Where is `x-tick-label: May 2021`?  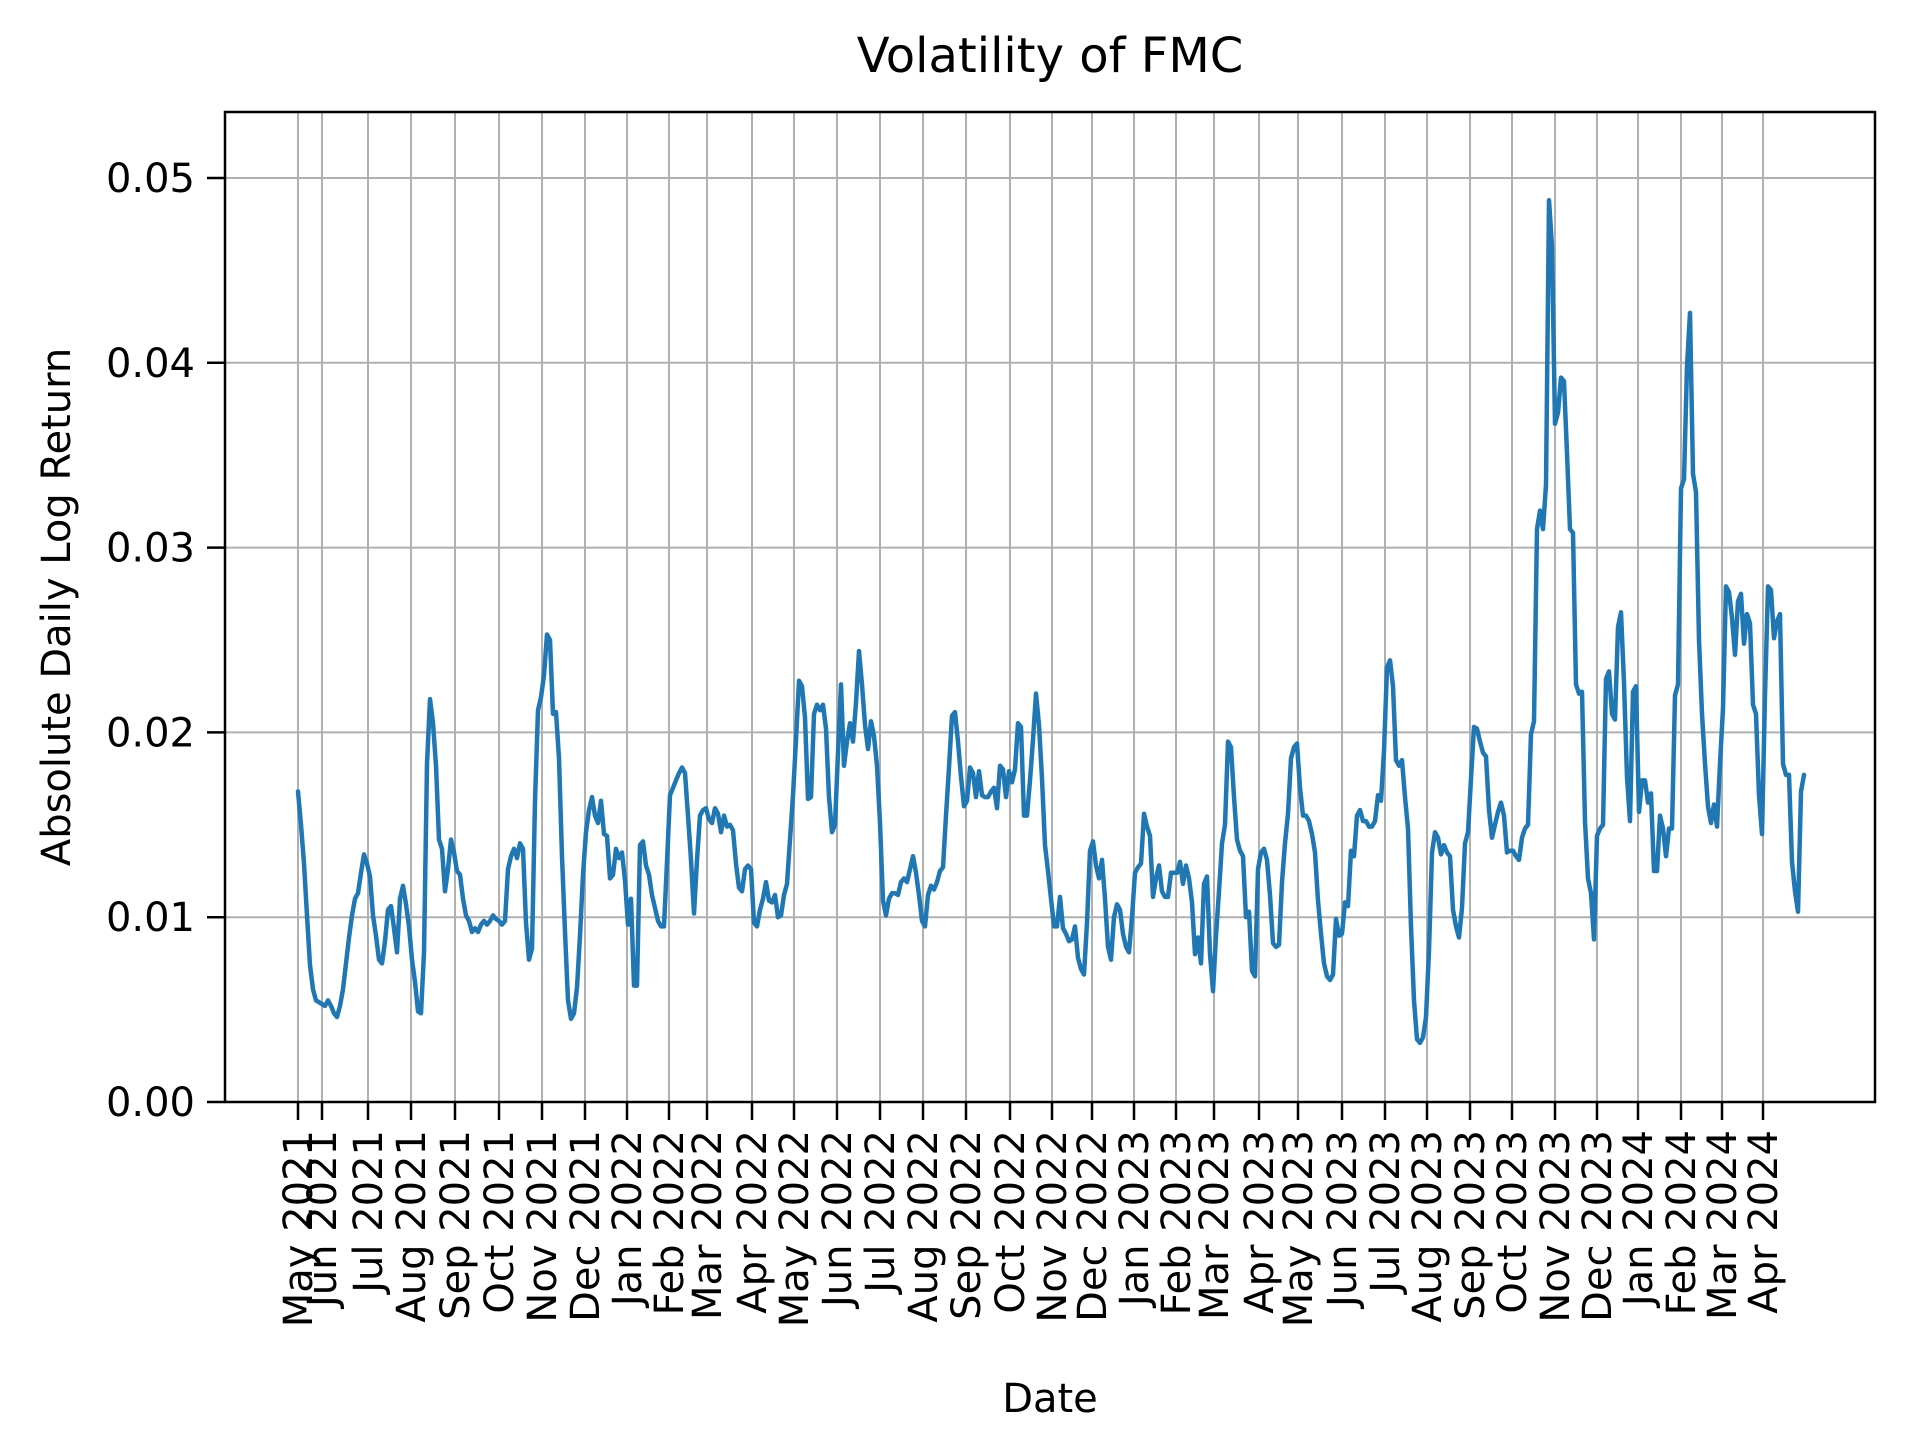
x-tick-label: May 2021 is located at coordinates (299, 1228).